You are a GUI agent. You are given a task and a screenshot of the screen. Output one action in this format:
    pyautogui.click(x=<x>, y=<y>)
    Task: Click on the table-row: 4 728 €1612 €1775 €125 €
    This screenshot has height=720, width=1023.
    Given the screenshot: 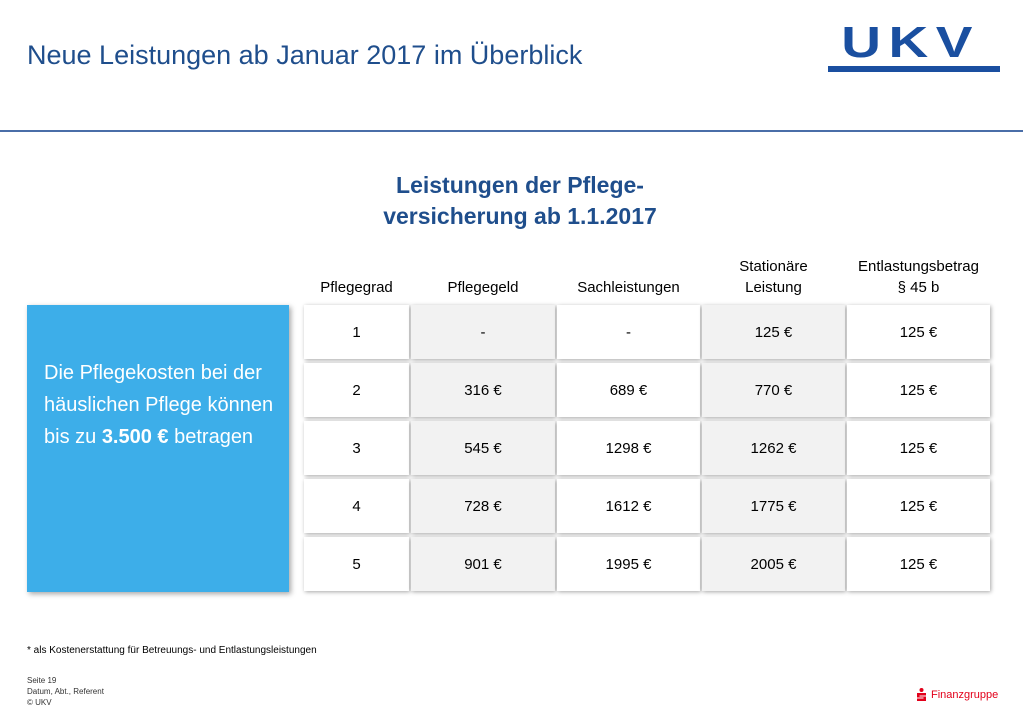 What is the action you would take?
    pyautogui.click(x=647, y=506)
    